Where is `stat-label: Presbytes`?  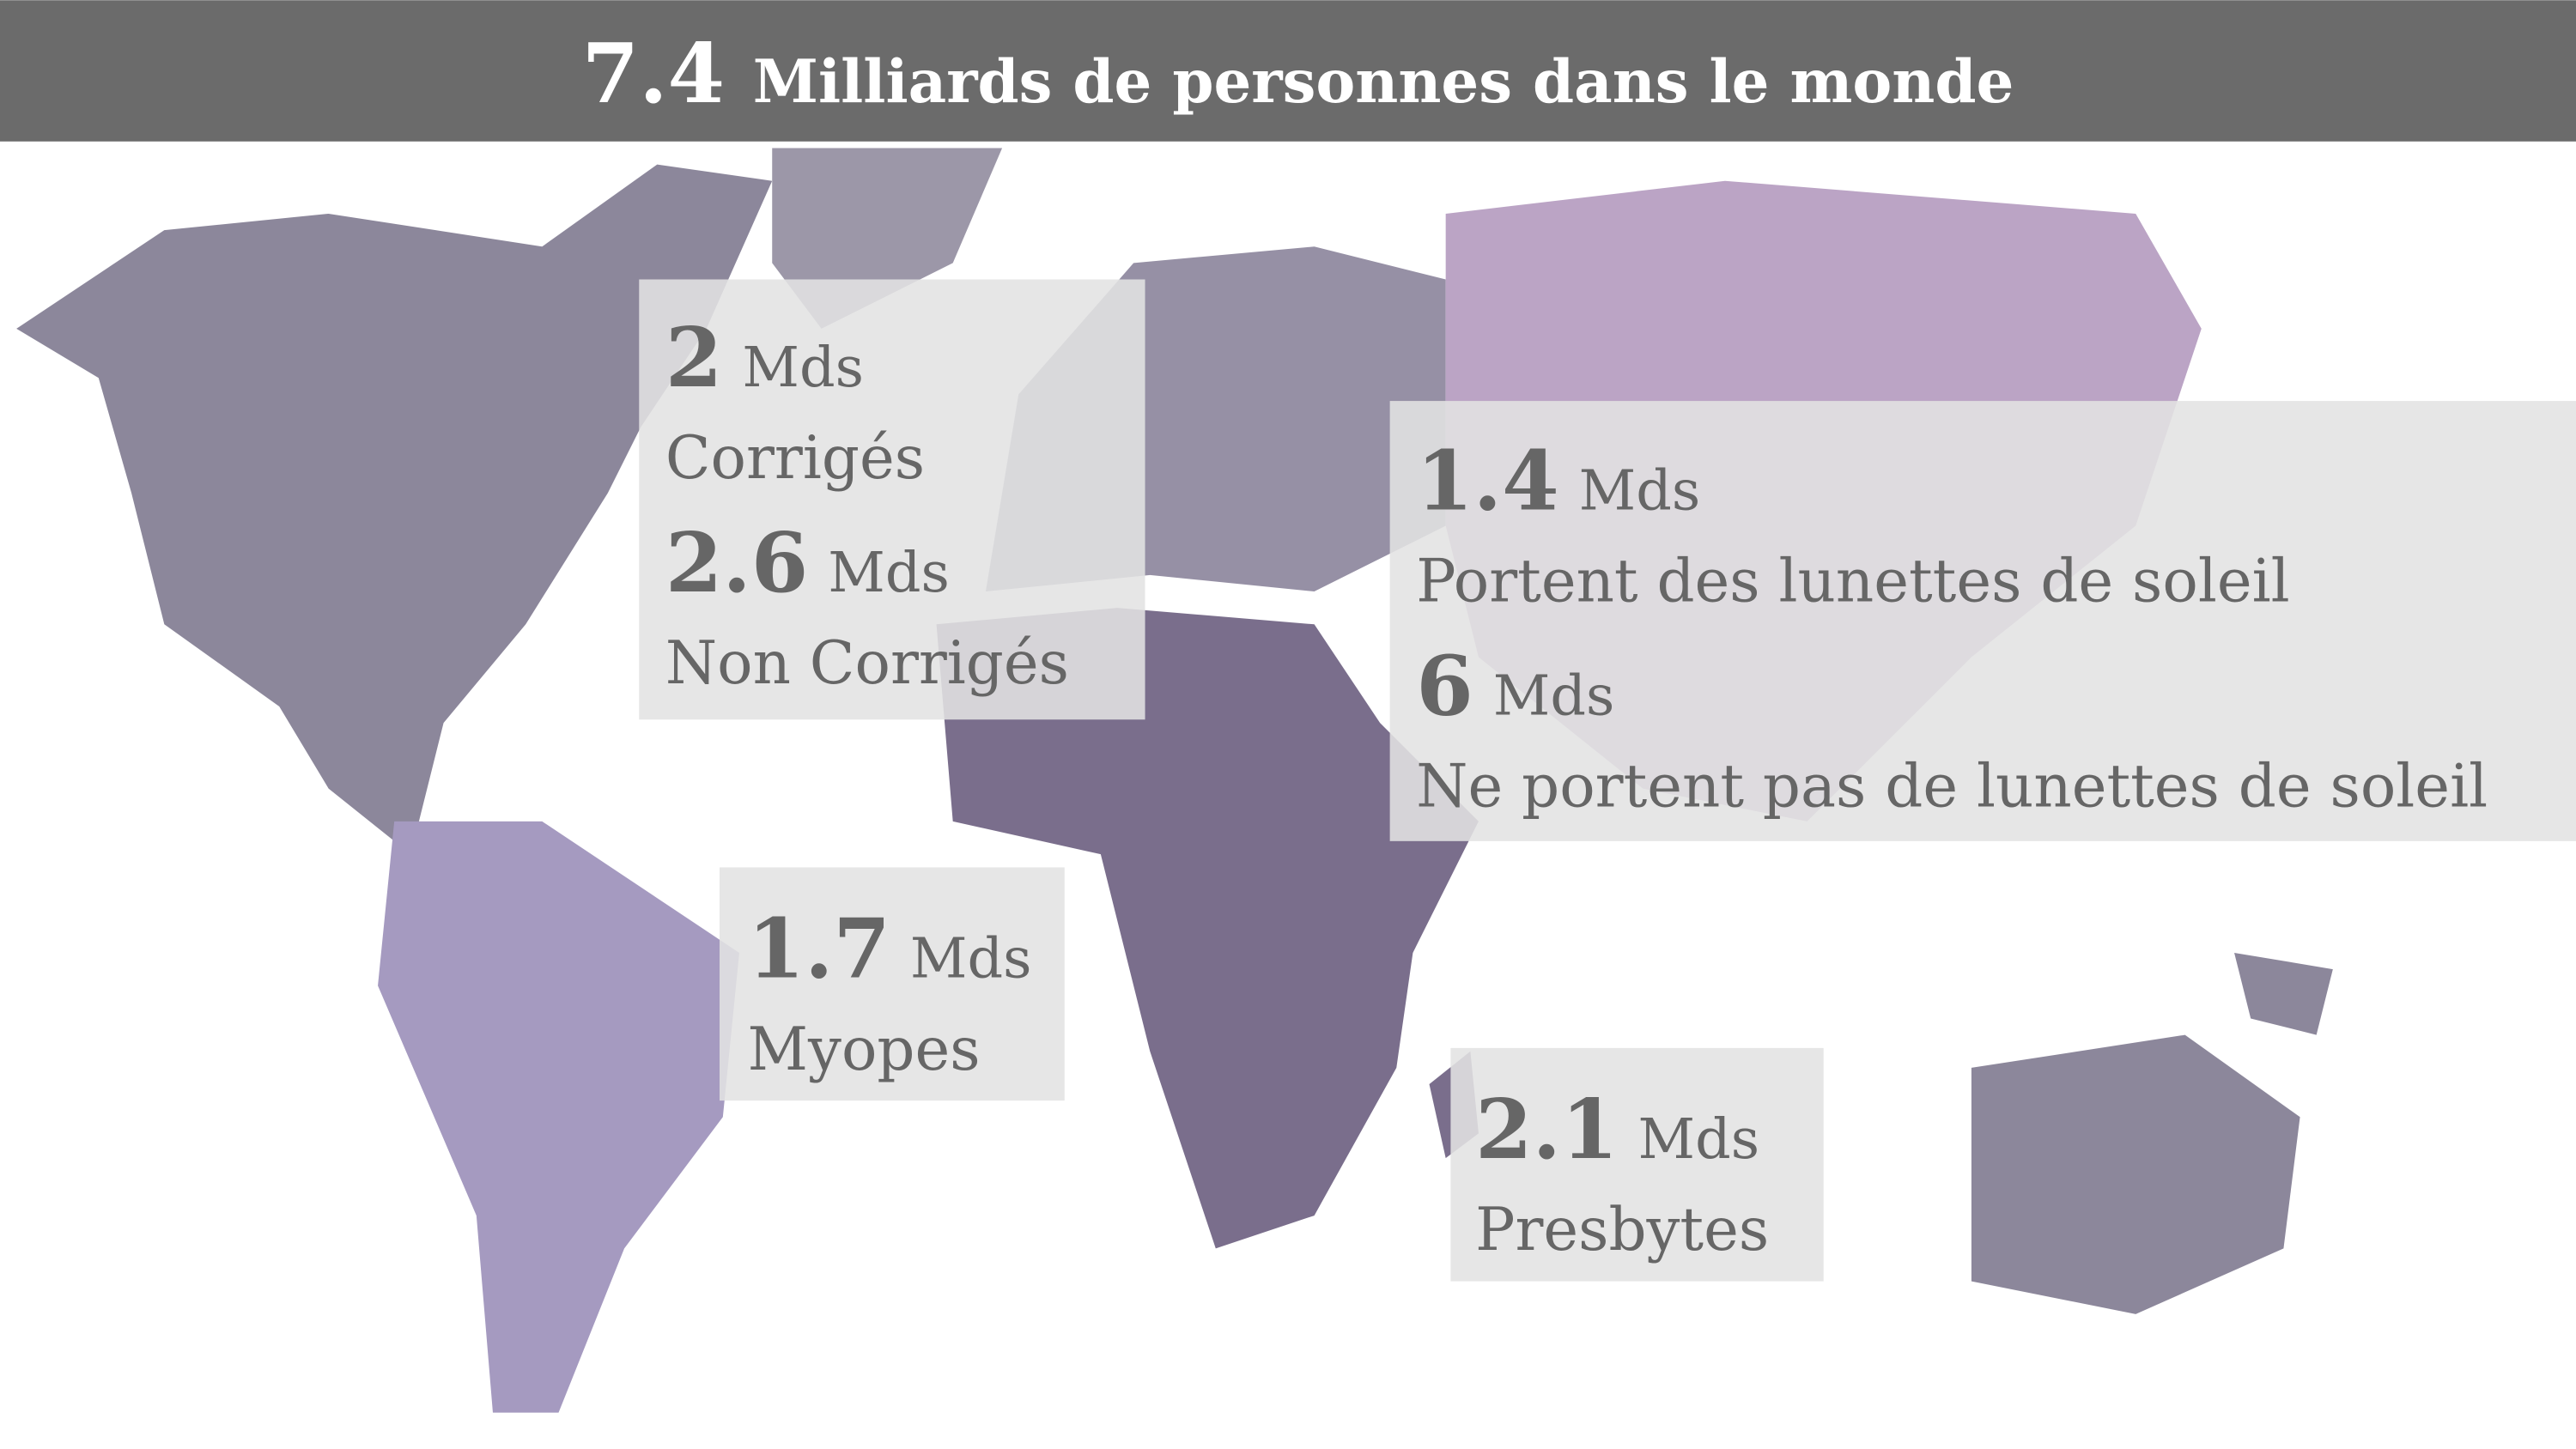
stat-label: Presbytes is located at coordinates (1622, 1230).